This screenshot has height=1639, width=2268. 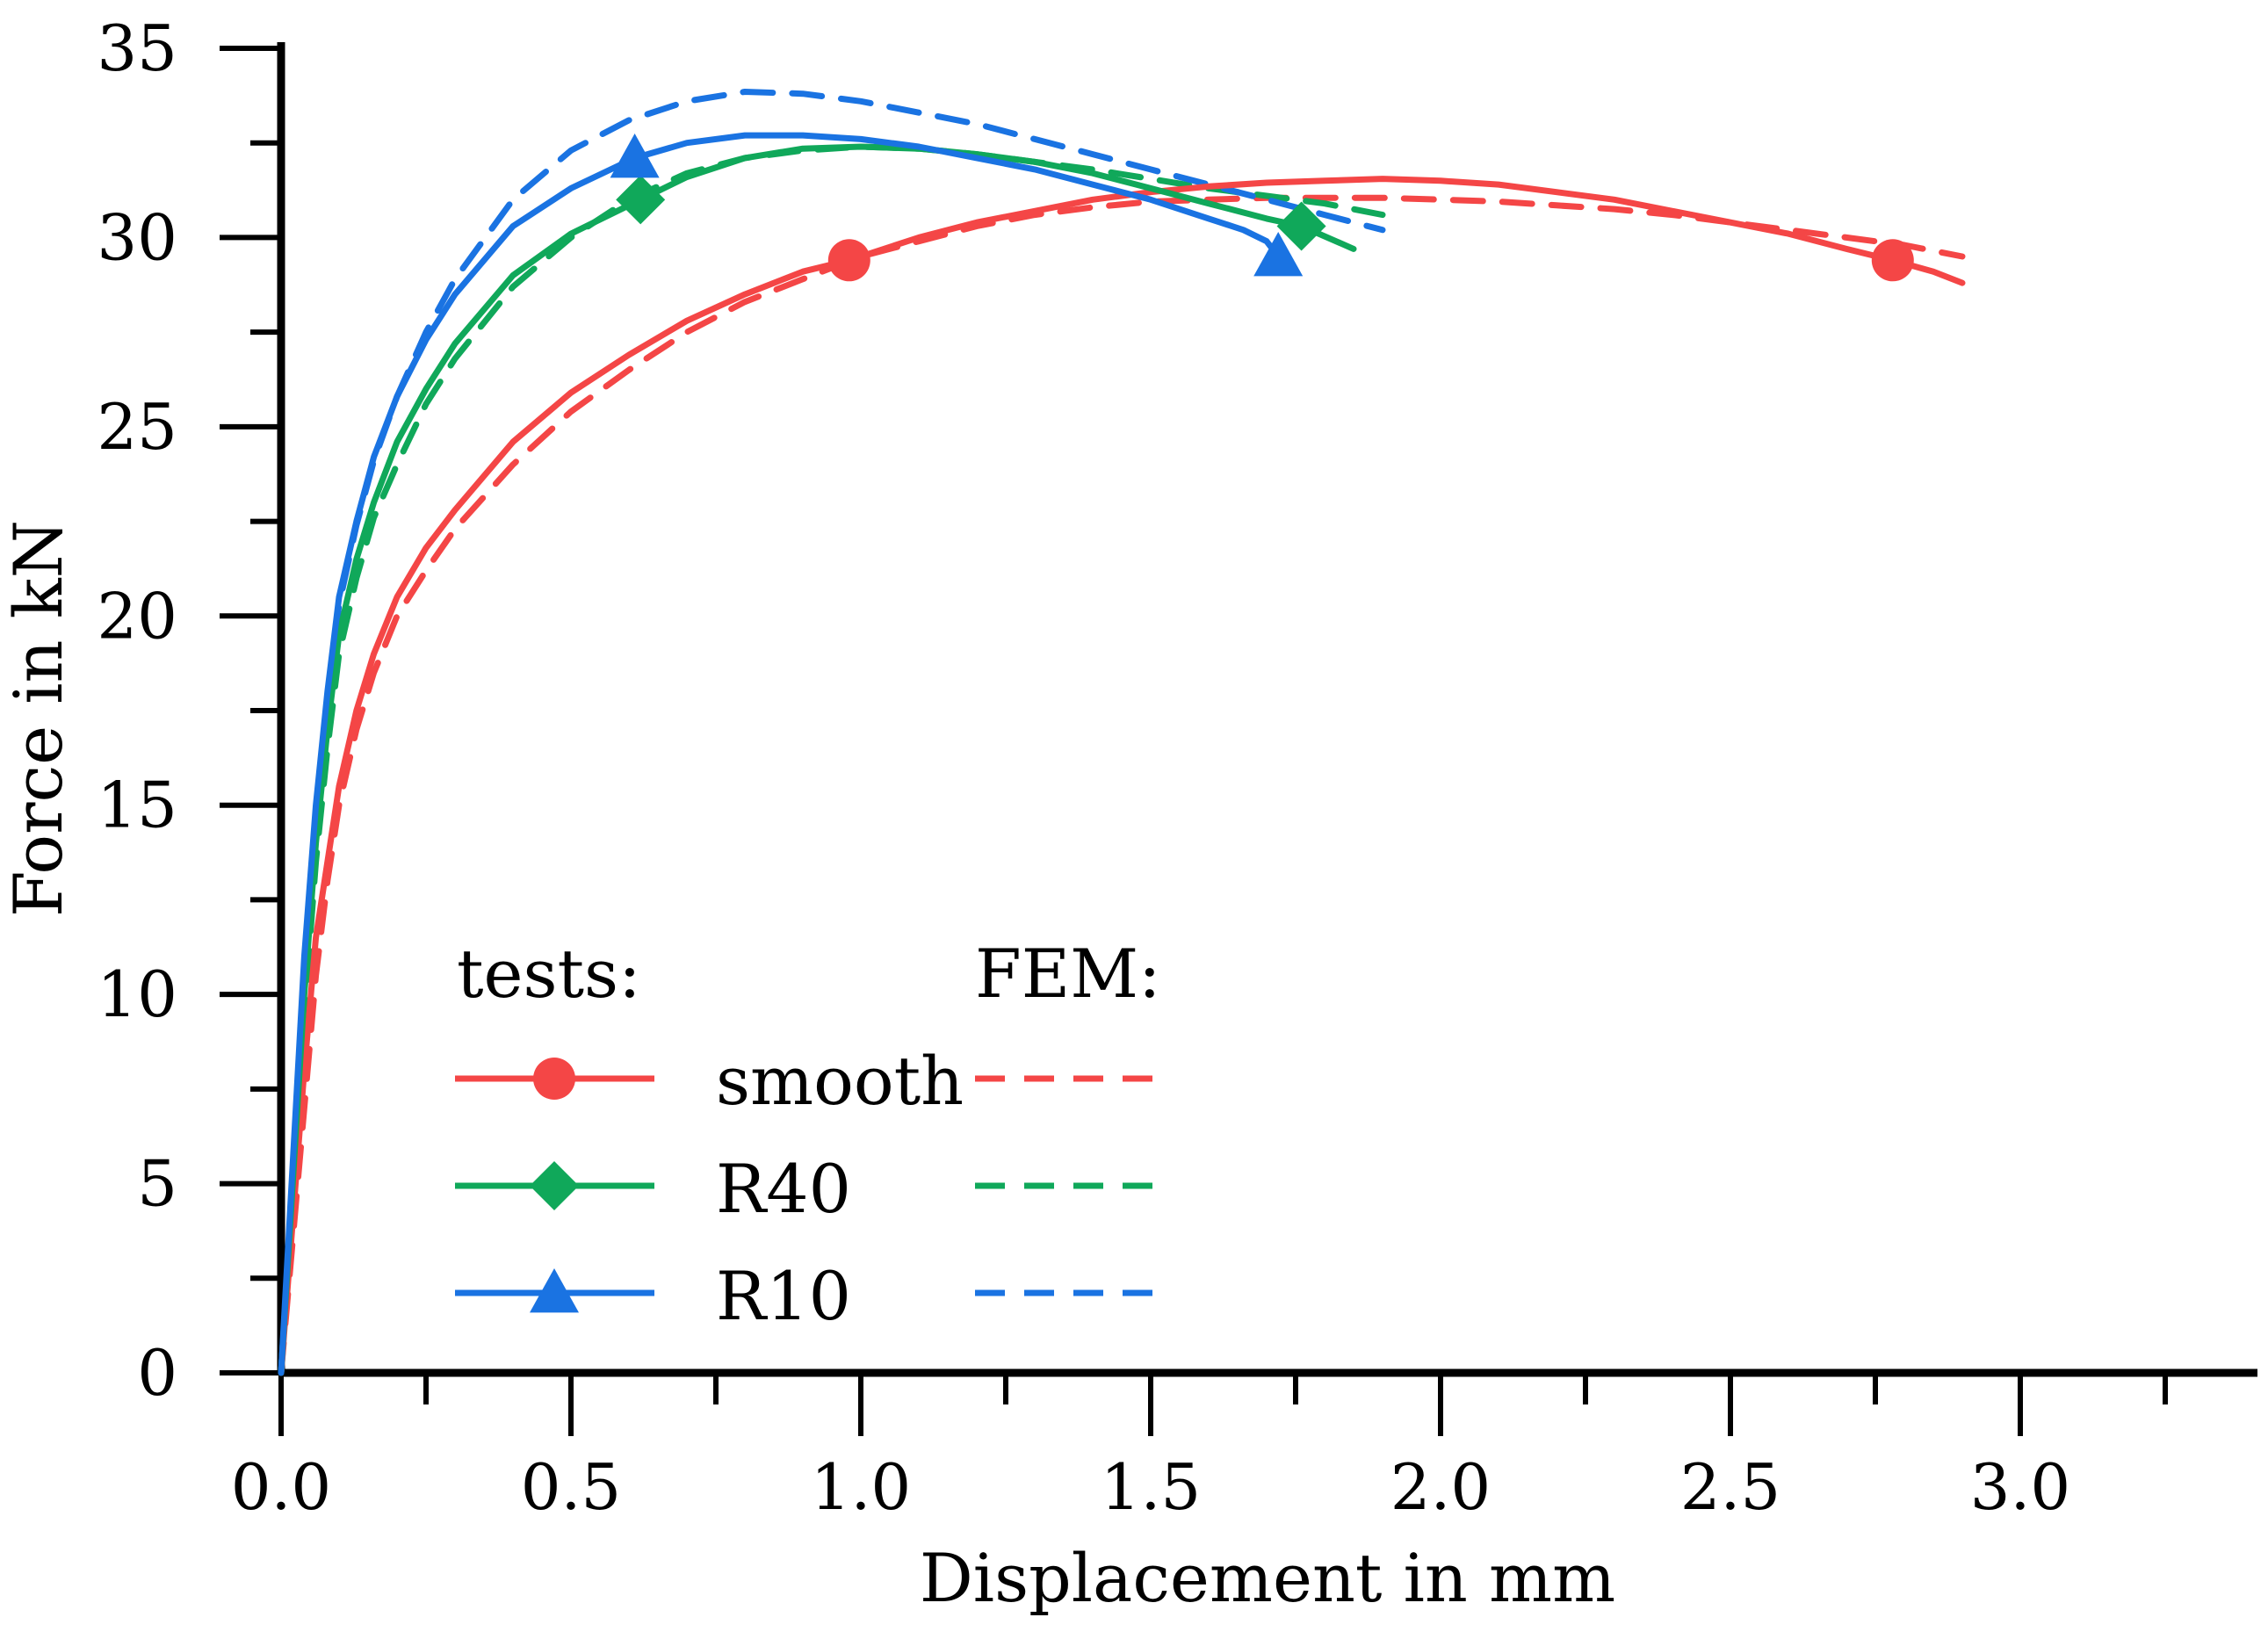 What do you see at coordinates (1068, 974) in the screenshot?
I see `legend-fem-header: FEM:` at bounding box center [1068, 974].